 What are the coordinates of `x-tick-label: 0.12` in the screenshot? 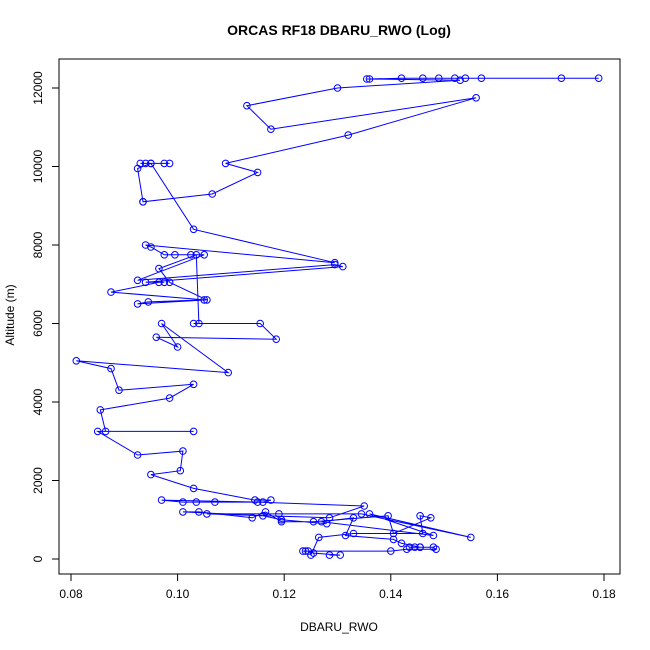 It's located at (285, 594).